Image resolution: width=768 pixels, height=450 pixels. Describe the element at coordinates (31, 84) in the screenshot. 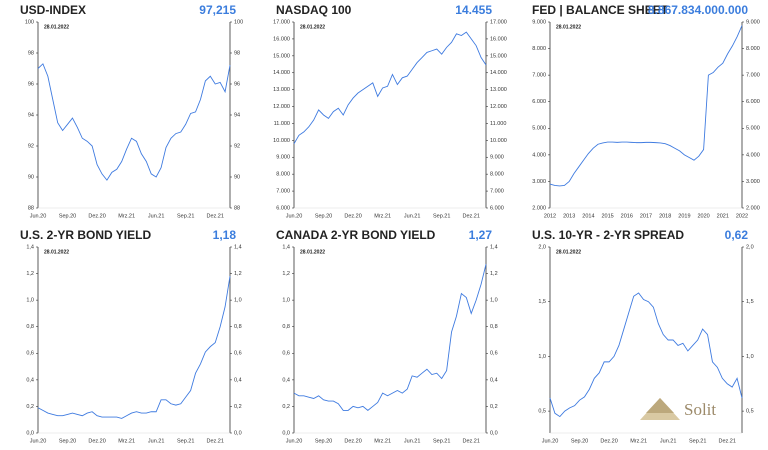

I see `y-tick-label: 96` at that location.